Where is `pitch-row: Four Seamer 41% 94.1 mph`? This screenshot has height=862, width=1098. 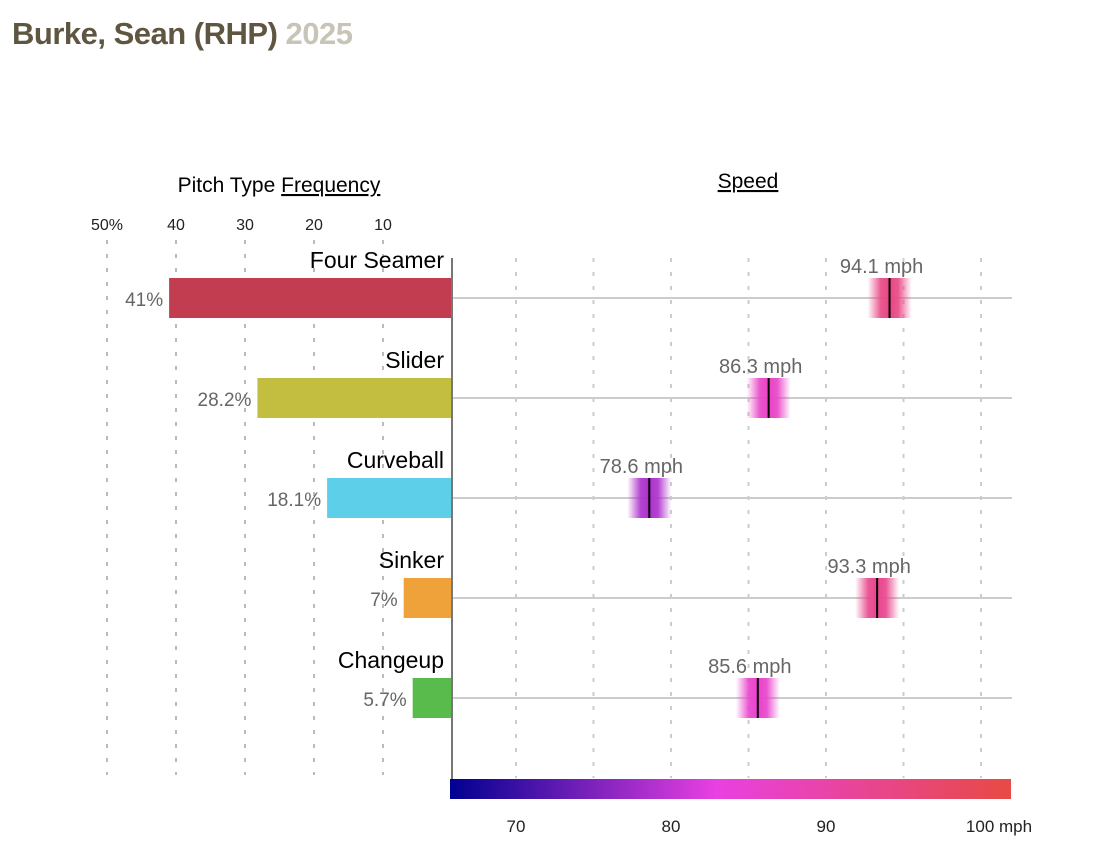 pitch-row: Four Seamer 41% 94.1 mph is located at coordinates (568, 282).